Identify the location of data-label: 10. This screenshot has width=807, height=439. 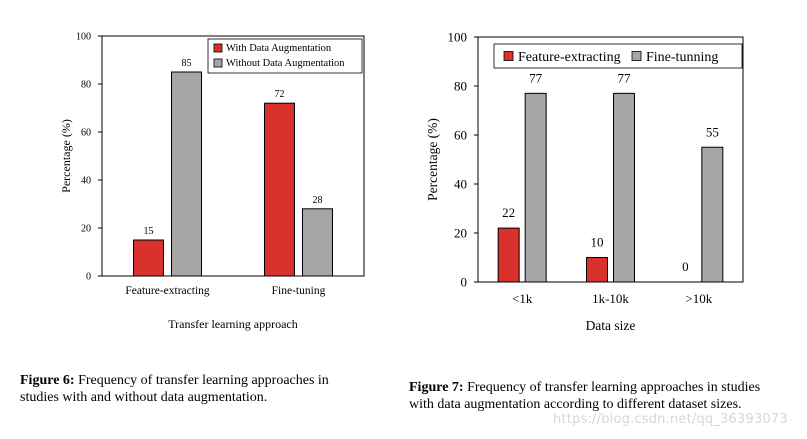
(597, 242).